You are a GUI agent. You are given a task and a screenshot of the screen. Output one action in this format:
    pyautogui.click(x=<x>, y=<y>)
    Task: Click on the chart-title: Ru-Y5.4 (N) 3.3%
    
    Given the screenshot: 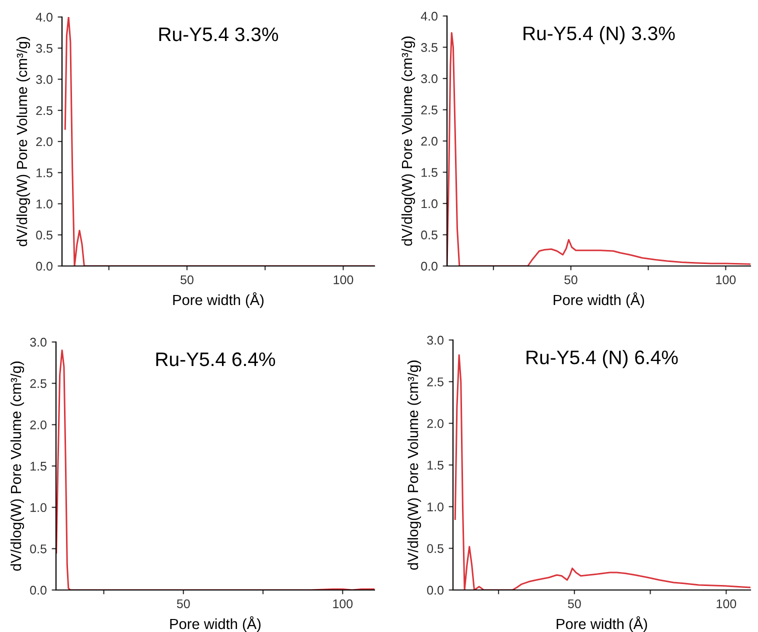 What is the action you would take?
    pyautogui.click(x=599, y=35)
    